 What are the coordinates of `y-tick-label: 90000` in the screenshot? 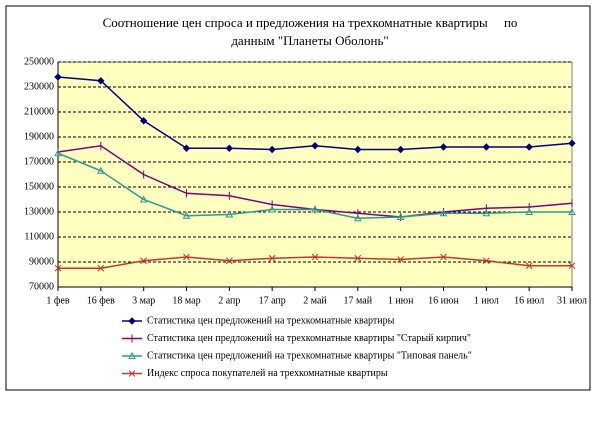 It's located at (41, 261).